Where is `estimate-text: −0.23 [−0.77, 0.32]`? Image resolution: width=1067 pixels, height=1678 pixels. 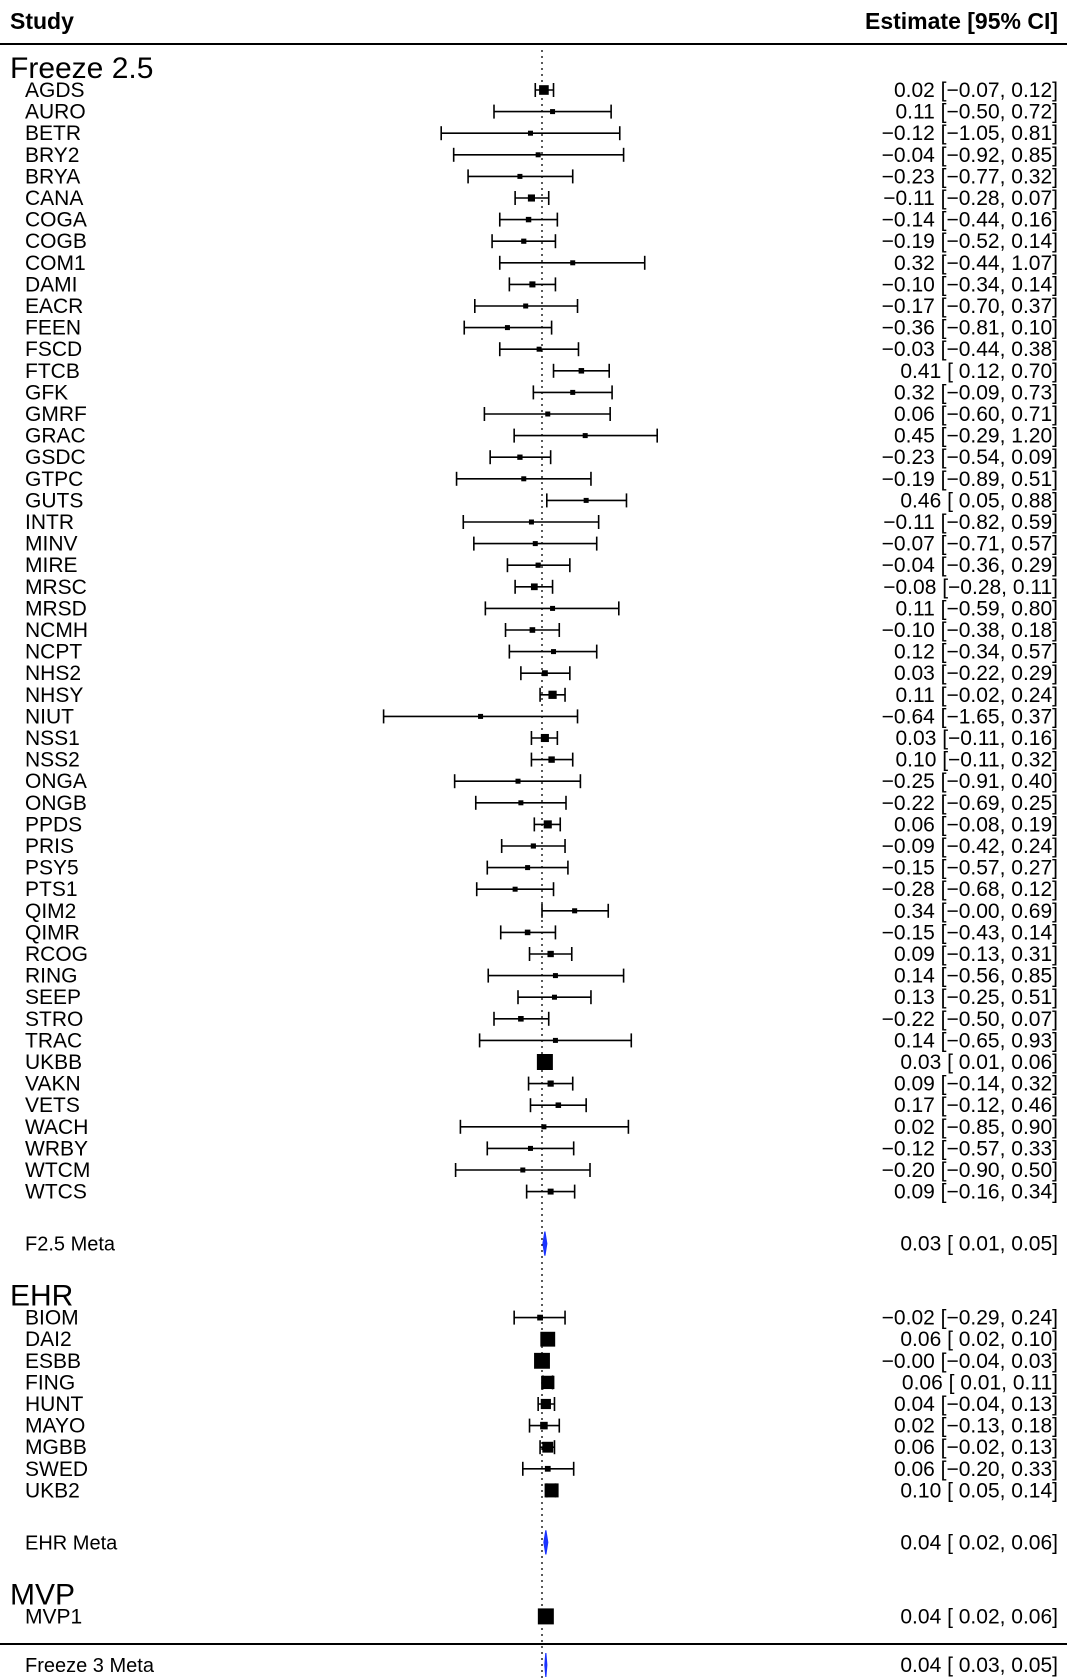 estimate-text: −0.23 [−0.77, 0.32] is located at coordinates (970, 176).